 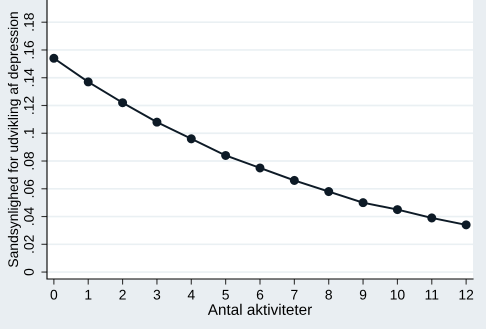 What do you see at coordinates (14, 140) in the screenshot?
I see `y-axis-title: Sandsynlighed for udvikling af depression` at bounding box center [14, 140].